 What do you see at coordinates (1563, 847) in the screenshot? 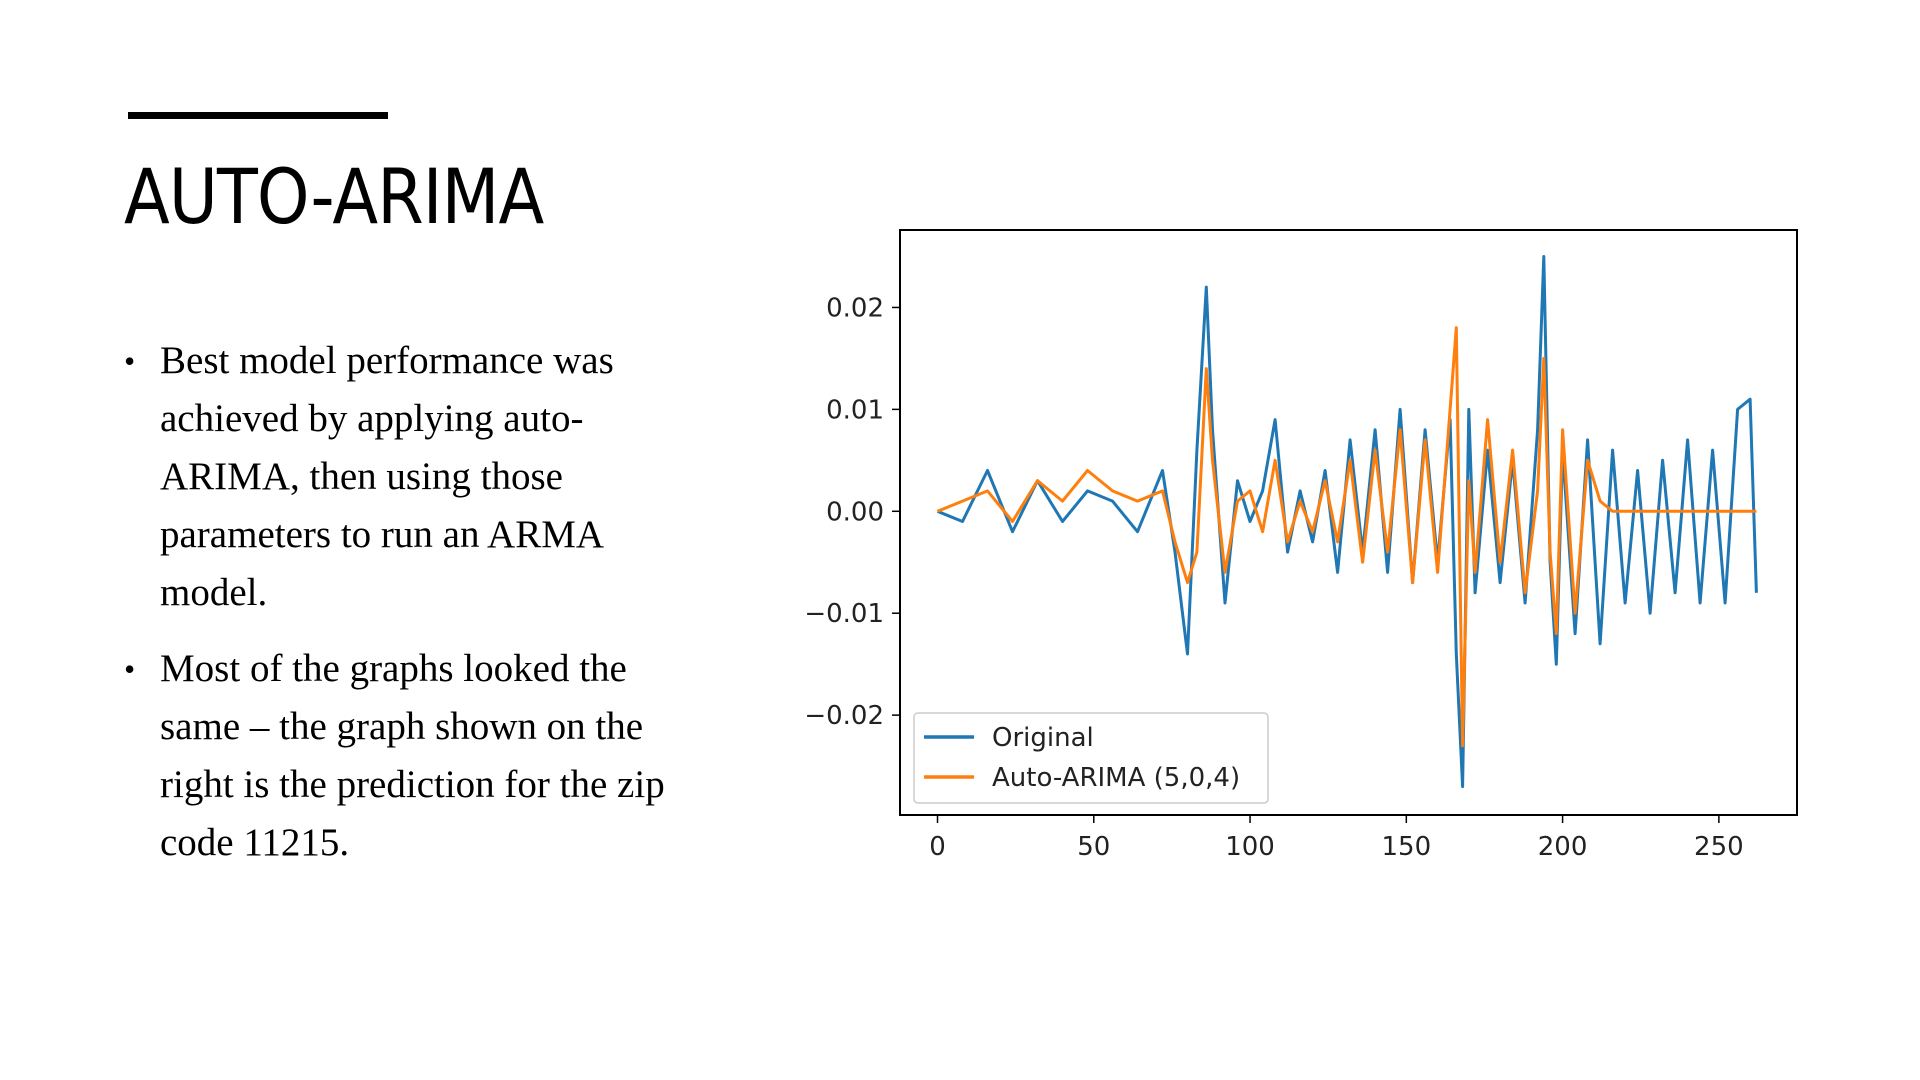
I see `x-tick-label: 200` at bounding box center [1563, 847].